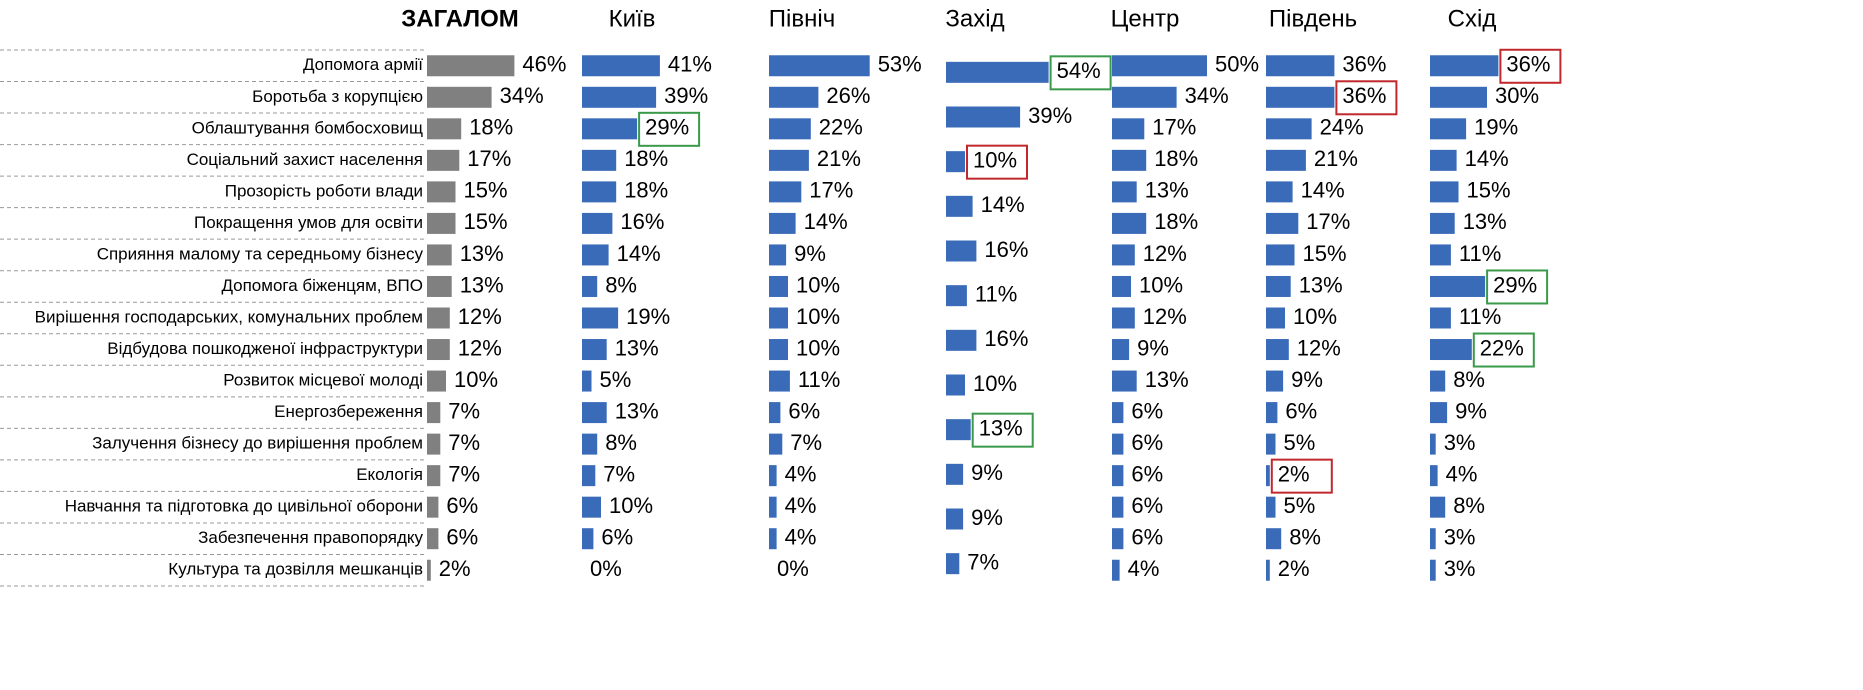 The image size is (1863, 690). I want to click on value-label: 41%, so click(690, 64).